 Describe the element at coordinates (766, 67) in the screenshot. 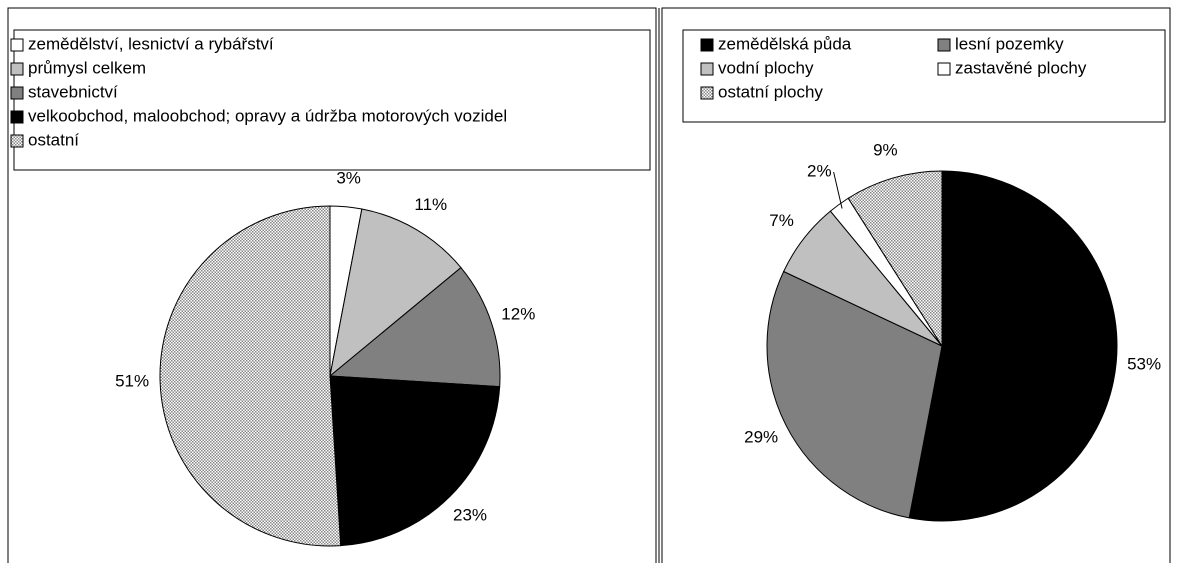

I see `legend-label: vodní plochy` at that location.